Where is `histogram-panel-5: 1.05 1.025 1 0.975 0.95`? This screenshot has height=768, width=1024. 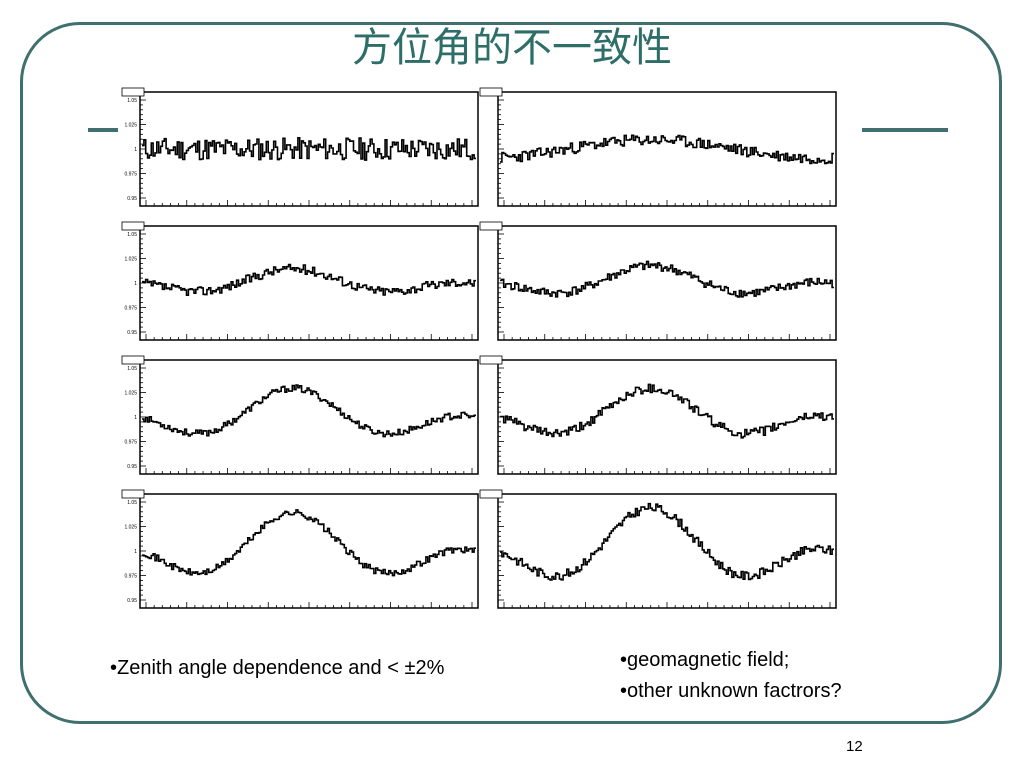 histogram-panel-5: 1.05 1.025 1 0.975 0.95 is located at coordinates (300, 415).